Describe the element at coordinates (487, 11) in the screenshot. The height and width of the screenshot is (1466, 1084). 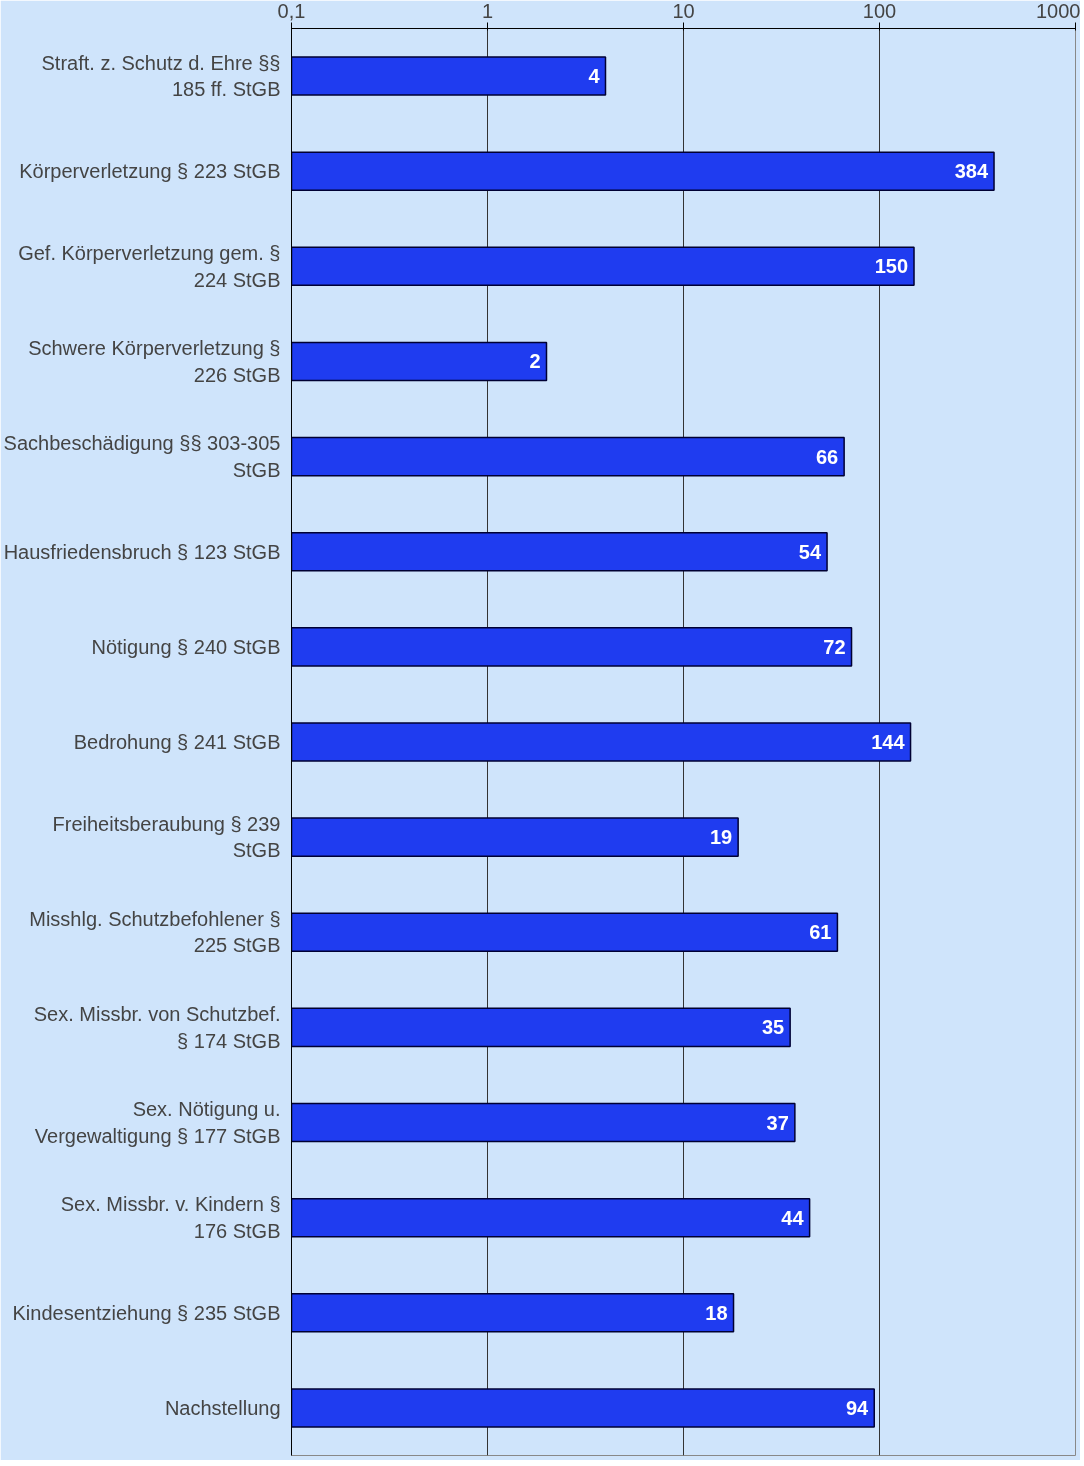
I see `x-tick-label: 1` at that location.